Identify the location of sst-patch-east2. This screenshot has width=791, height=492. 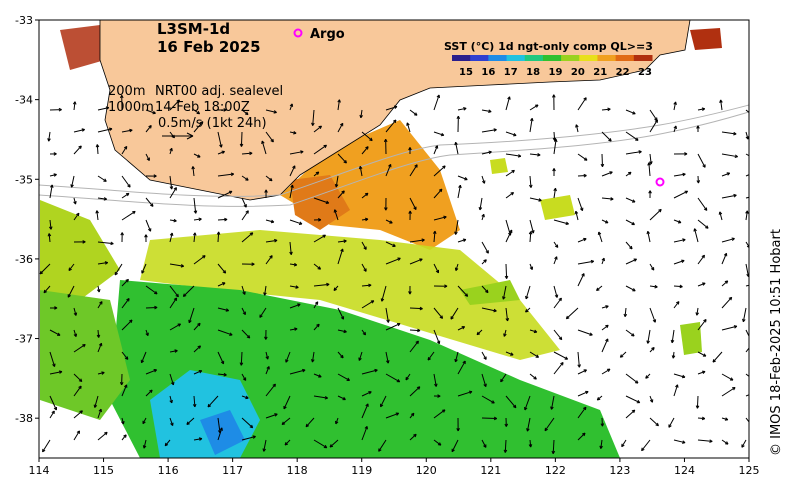
(499, 166).